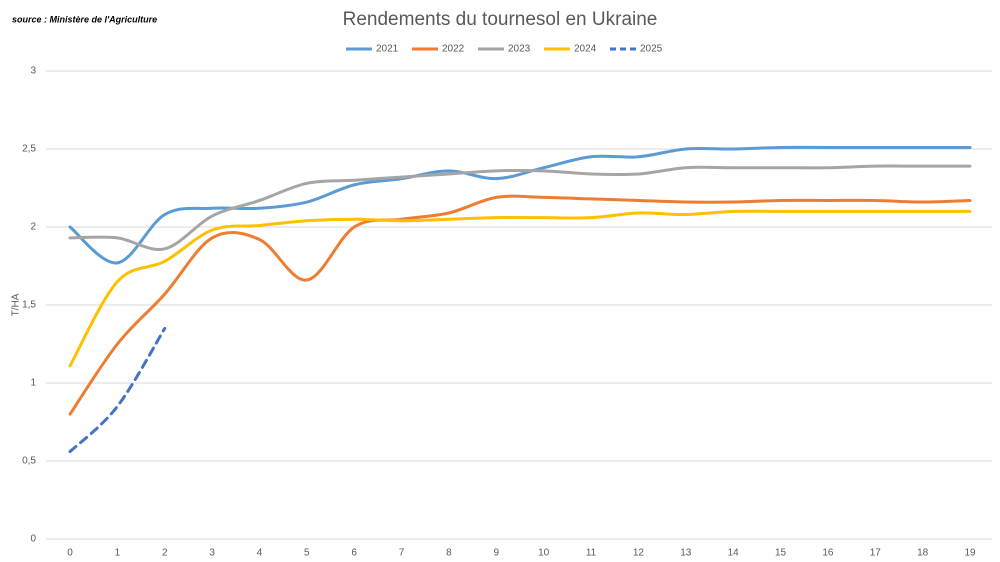  I want to click on x-tick-label: 8, so click(449, 553).